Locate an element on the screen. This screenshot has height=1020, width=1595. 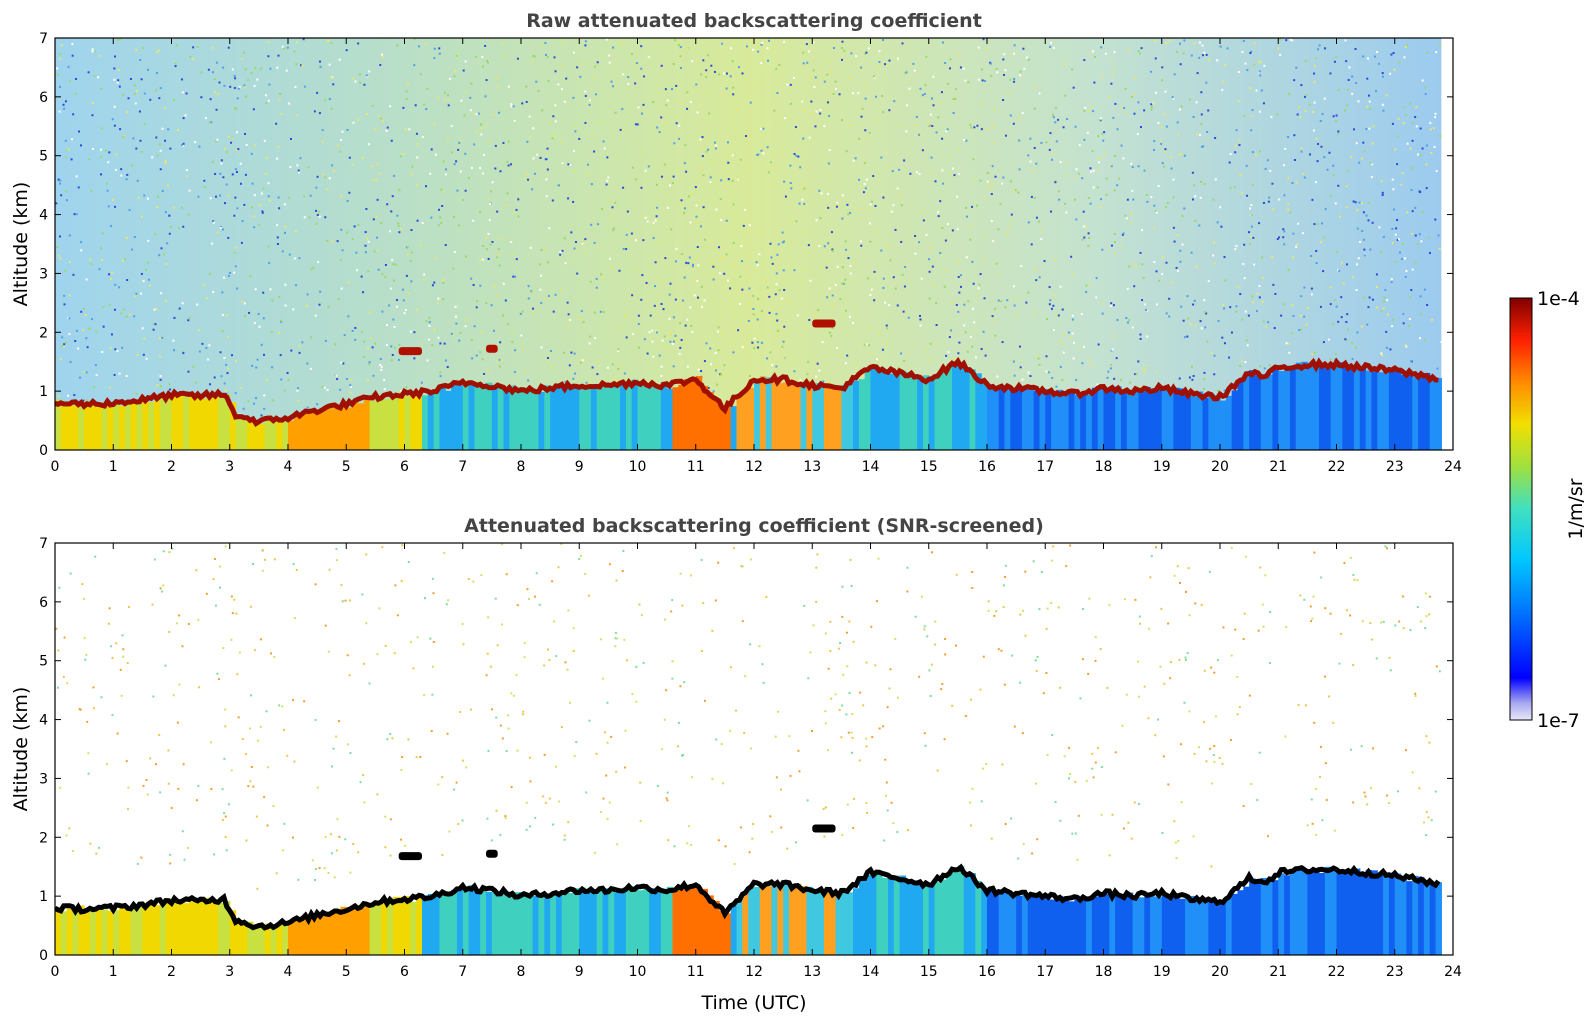
x-tick-label: 8 is located at coordinates (521, 467).